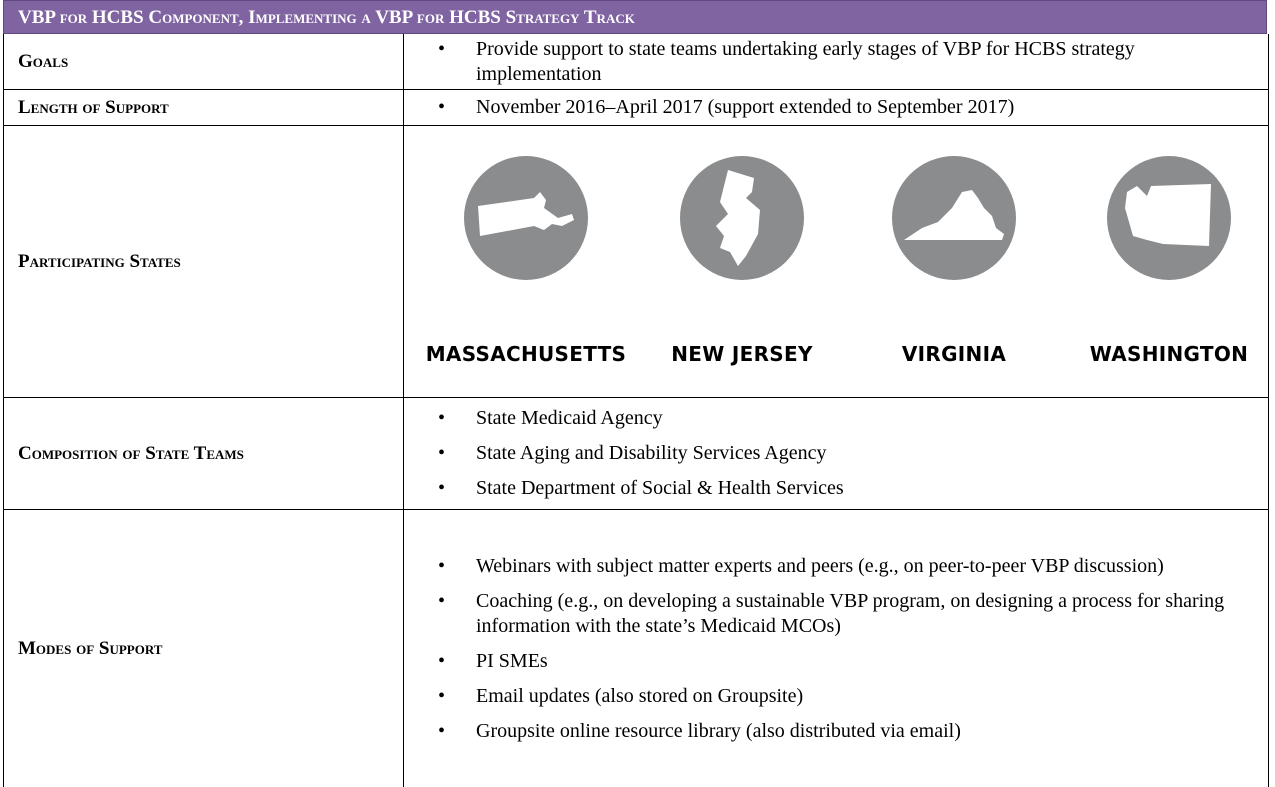 Image resolution: width=1275 pixels, height=787 pixels. Describe the element at coordinates (204, 107) in the screenshot. I see `row-label: Length of Support` at that location.